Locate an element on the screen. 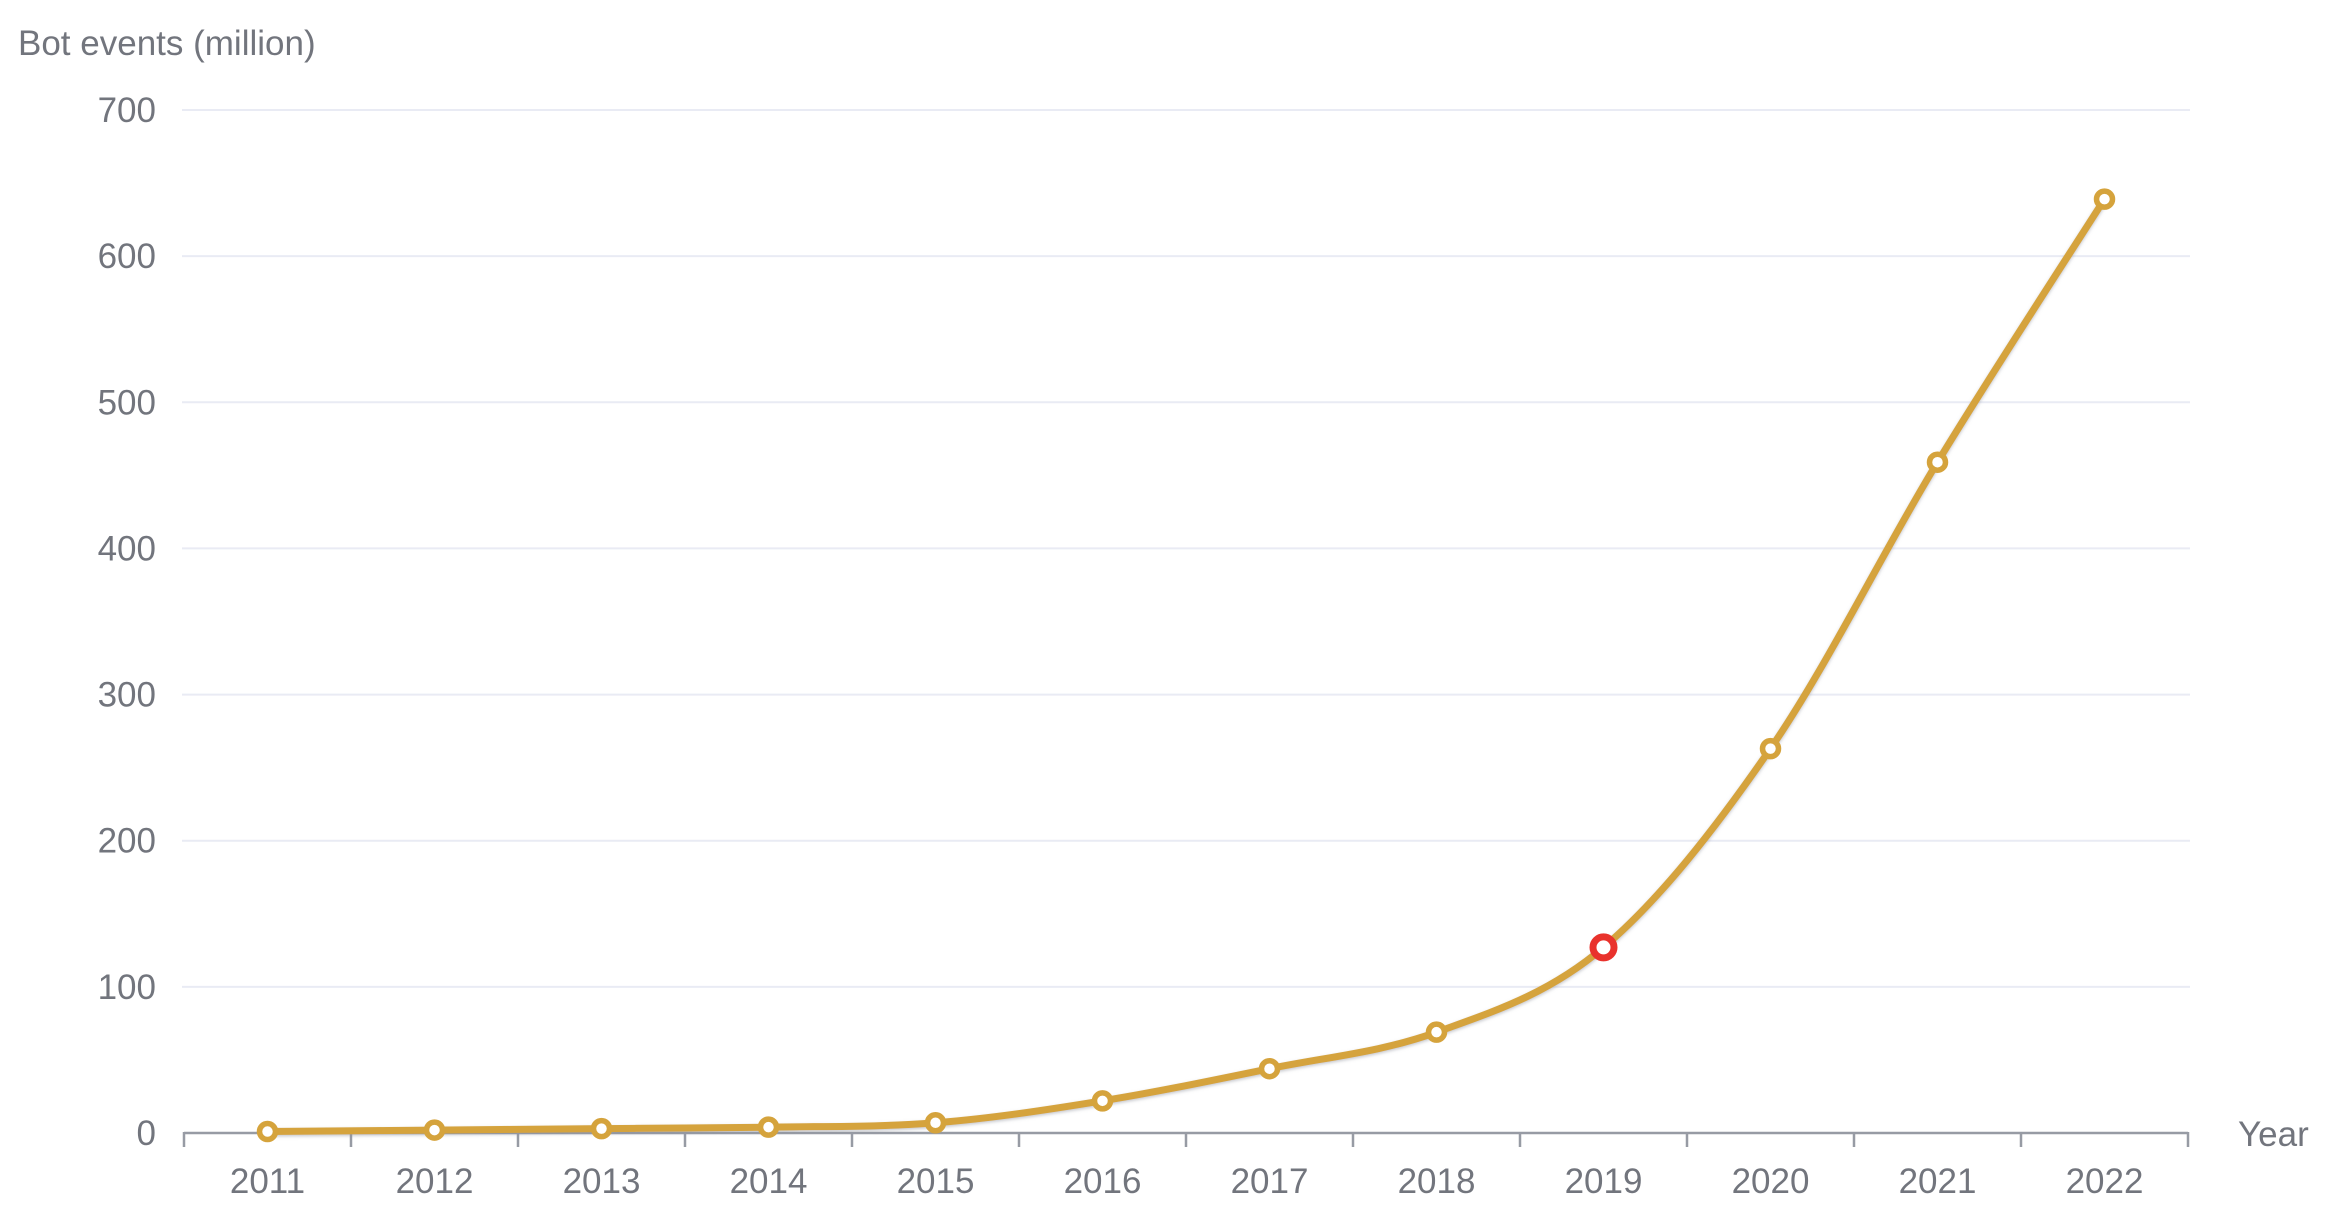 The image size is (2338, 1228). data-point-2017 is located at coordinates (1269, 1068).